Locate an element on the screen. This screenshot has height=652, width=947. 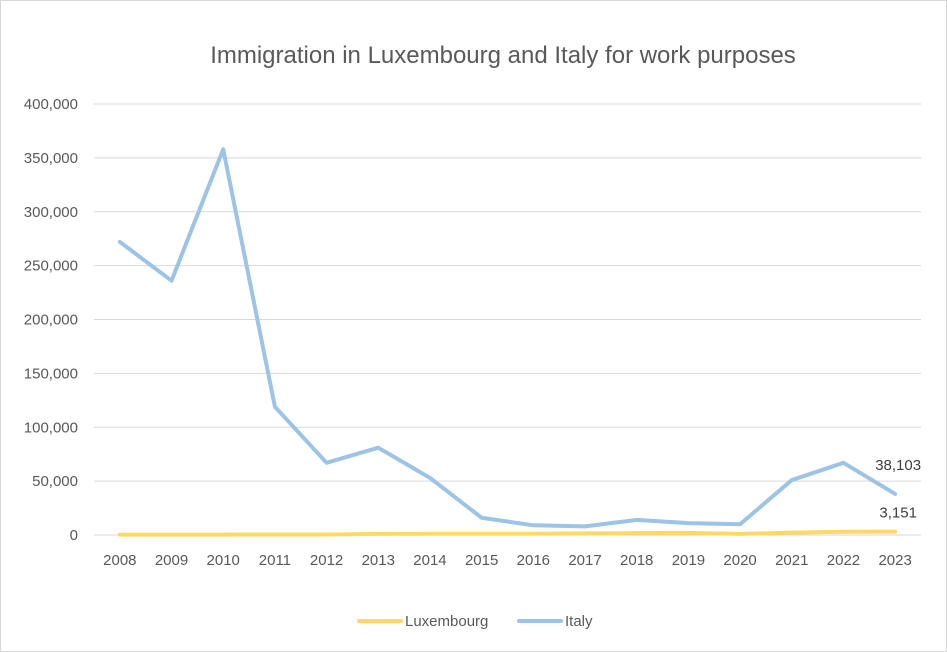
legend-label-luxembourg: Luxembourg is located at coordinates (446, 621).